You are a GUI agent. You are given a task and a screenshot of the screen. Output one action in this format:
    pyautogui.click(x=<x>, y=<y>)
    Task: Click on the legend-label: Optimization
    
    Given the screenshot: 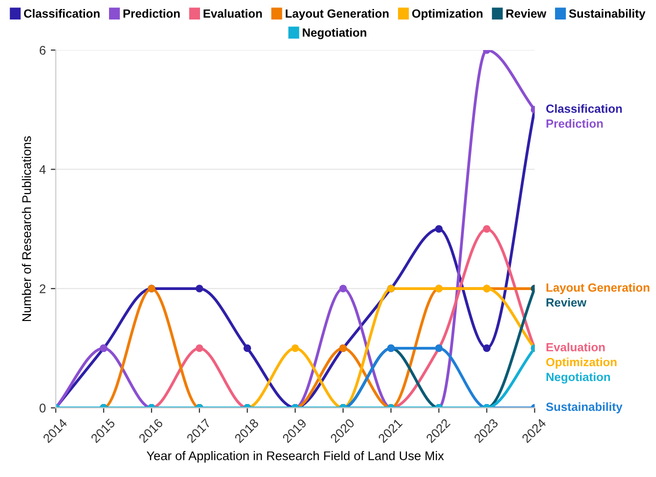 What is the action you would take?
    pyautogui.click(x=447, y=14)
    